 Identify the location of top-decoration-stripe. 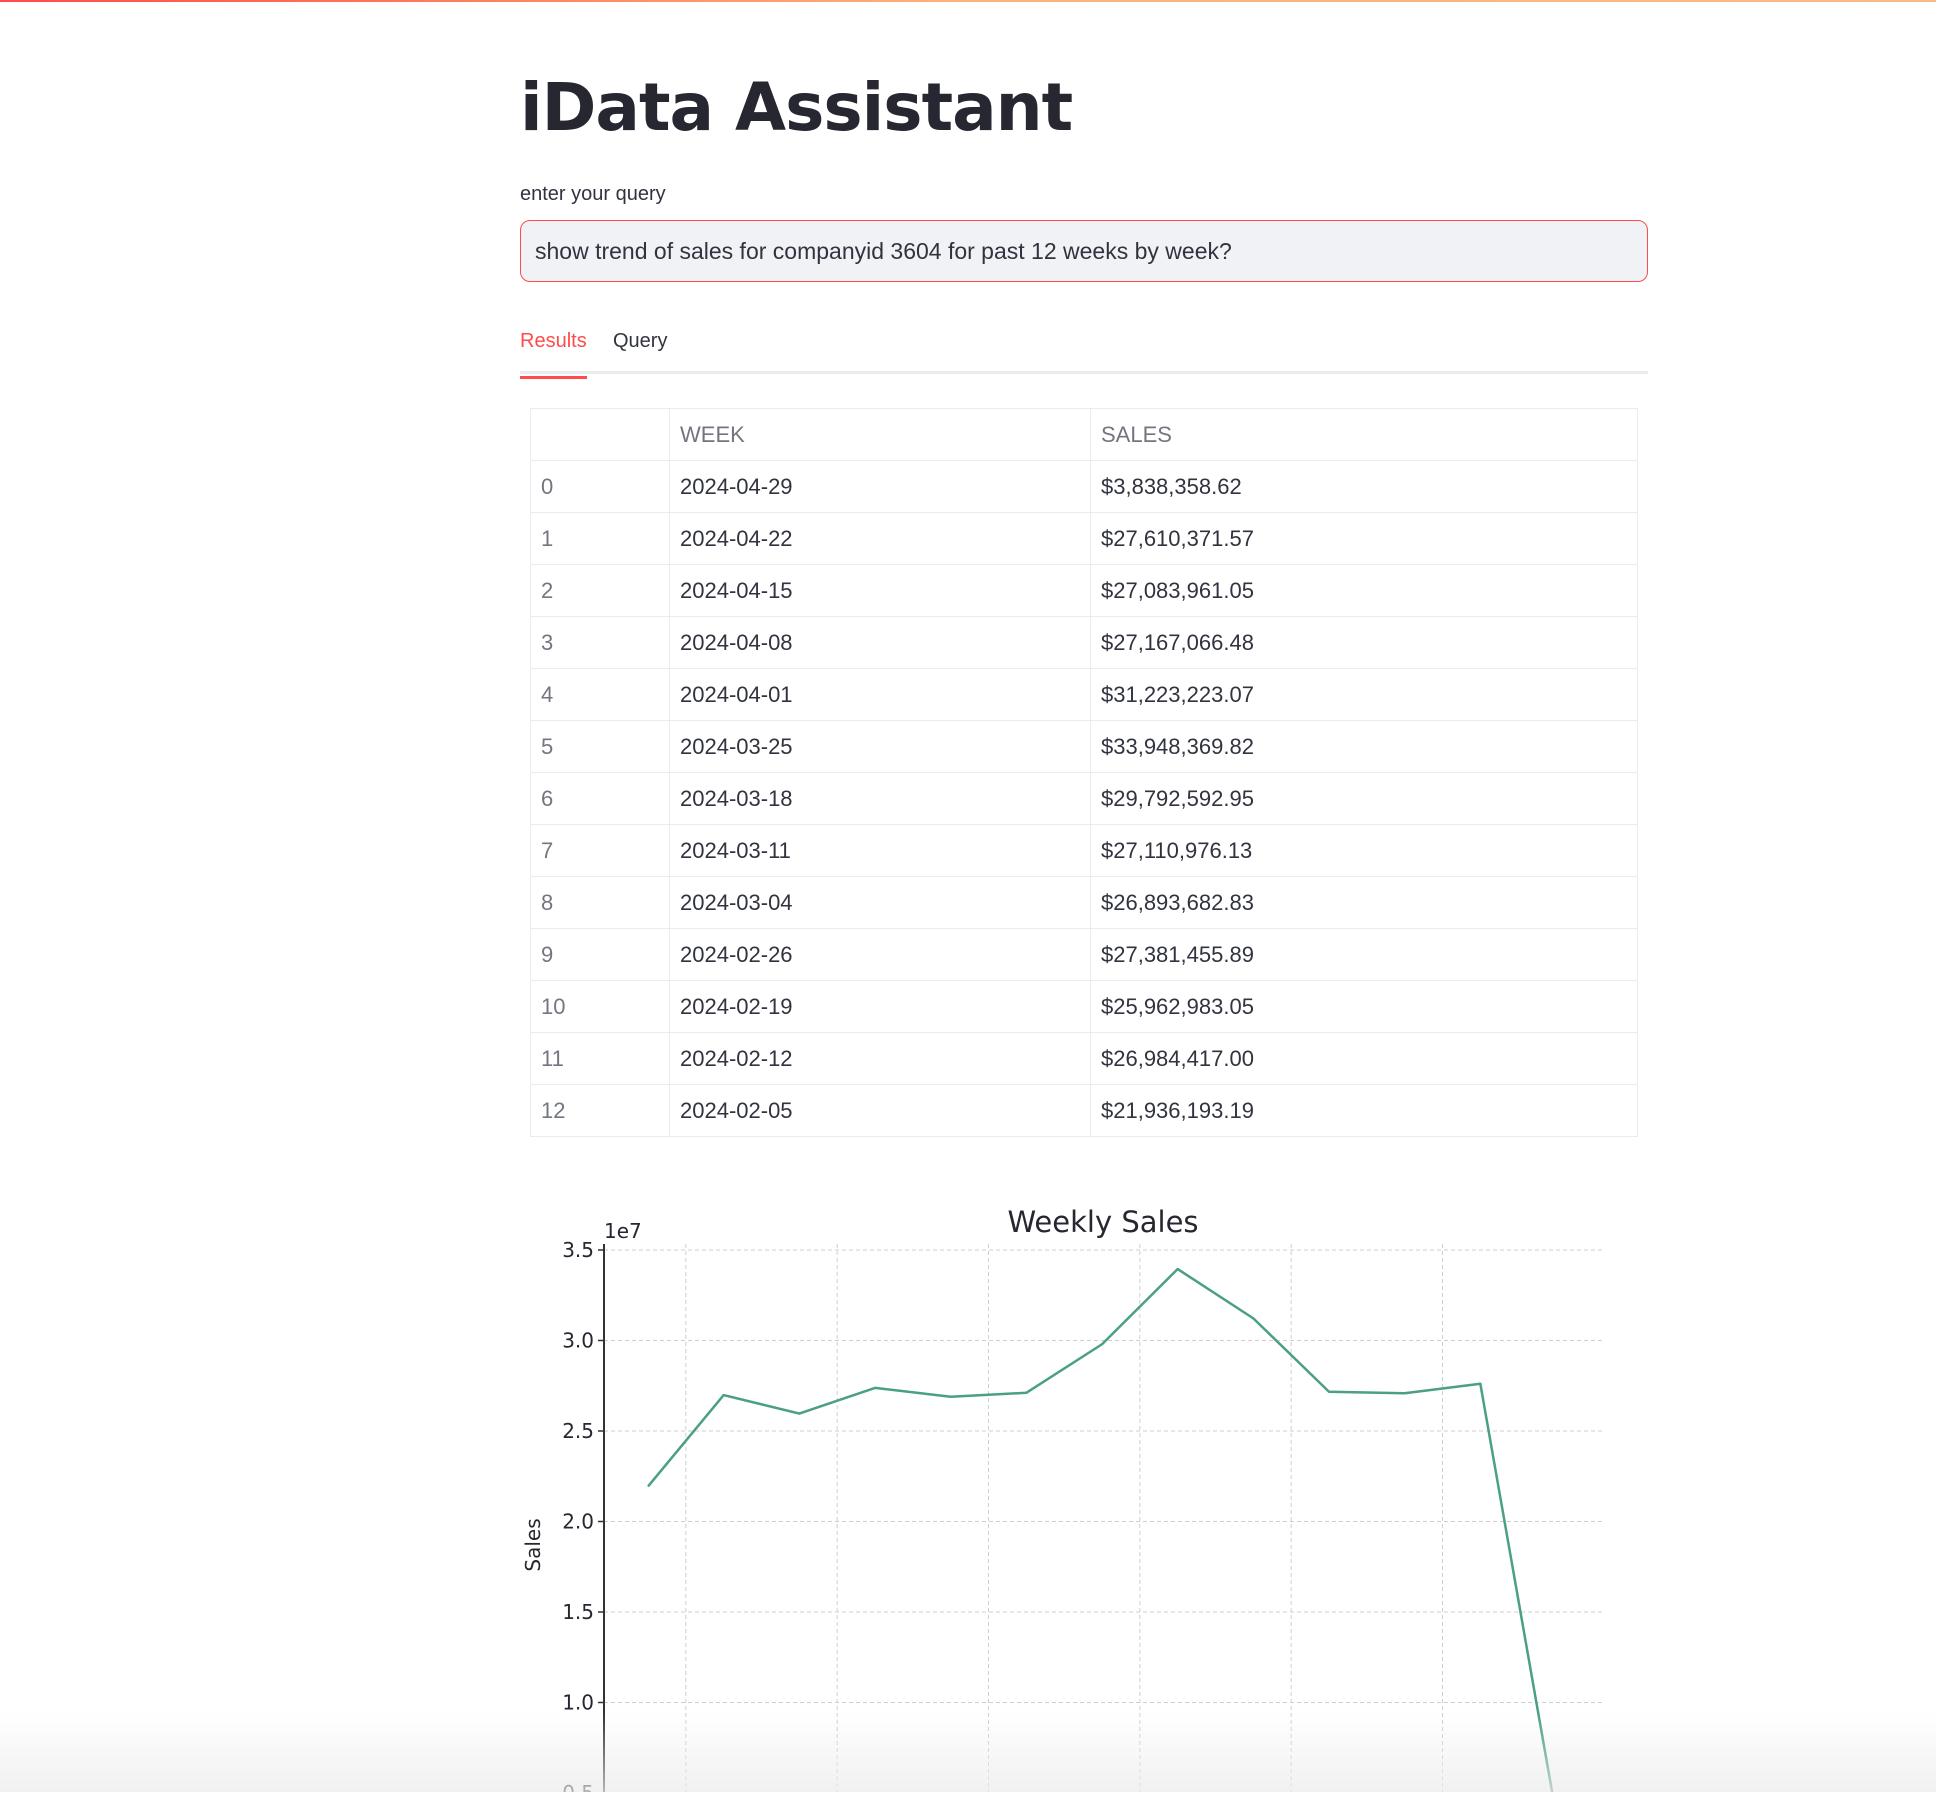
(968, 1).